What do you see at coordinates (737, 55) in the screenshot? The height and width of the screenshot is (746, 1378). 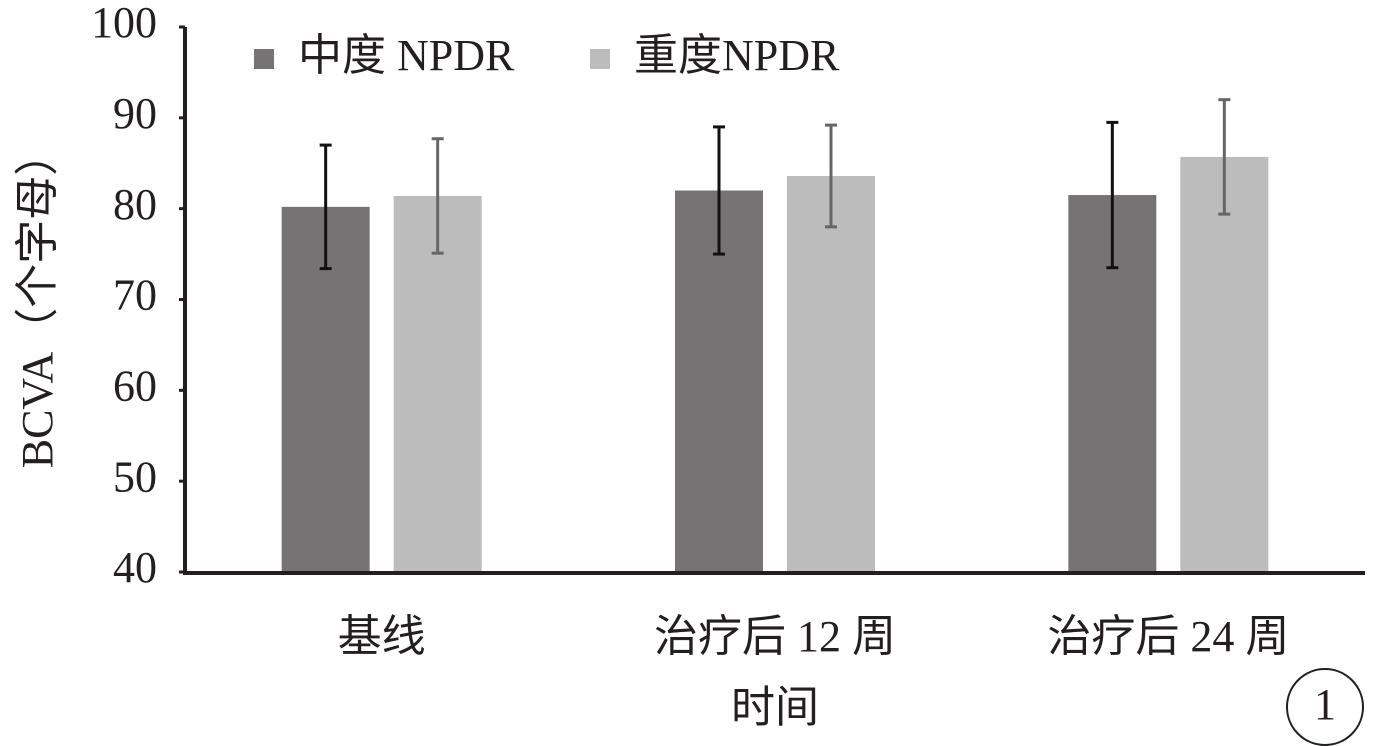 I see `legend-label: 重度NPDR` at bounding box center [737, 55].